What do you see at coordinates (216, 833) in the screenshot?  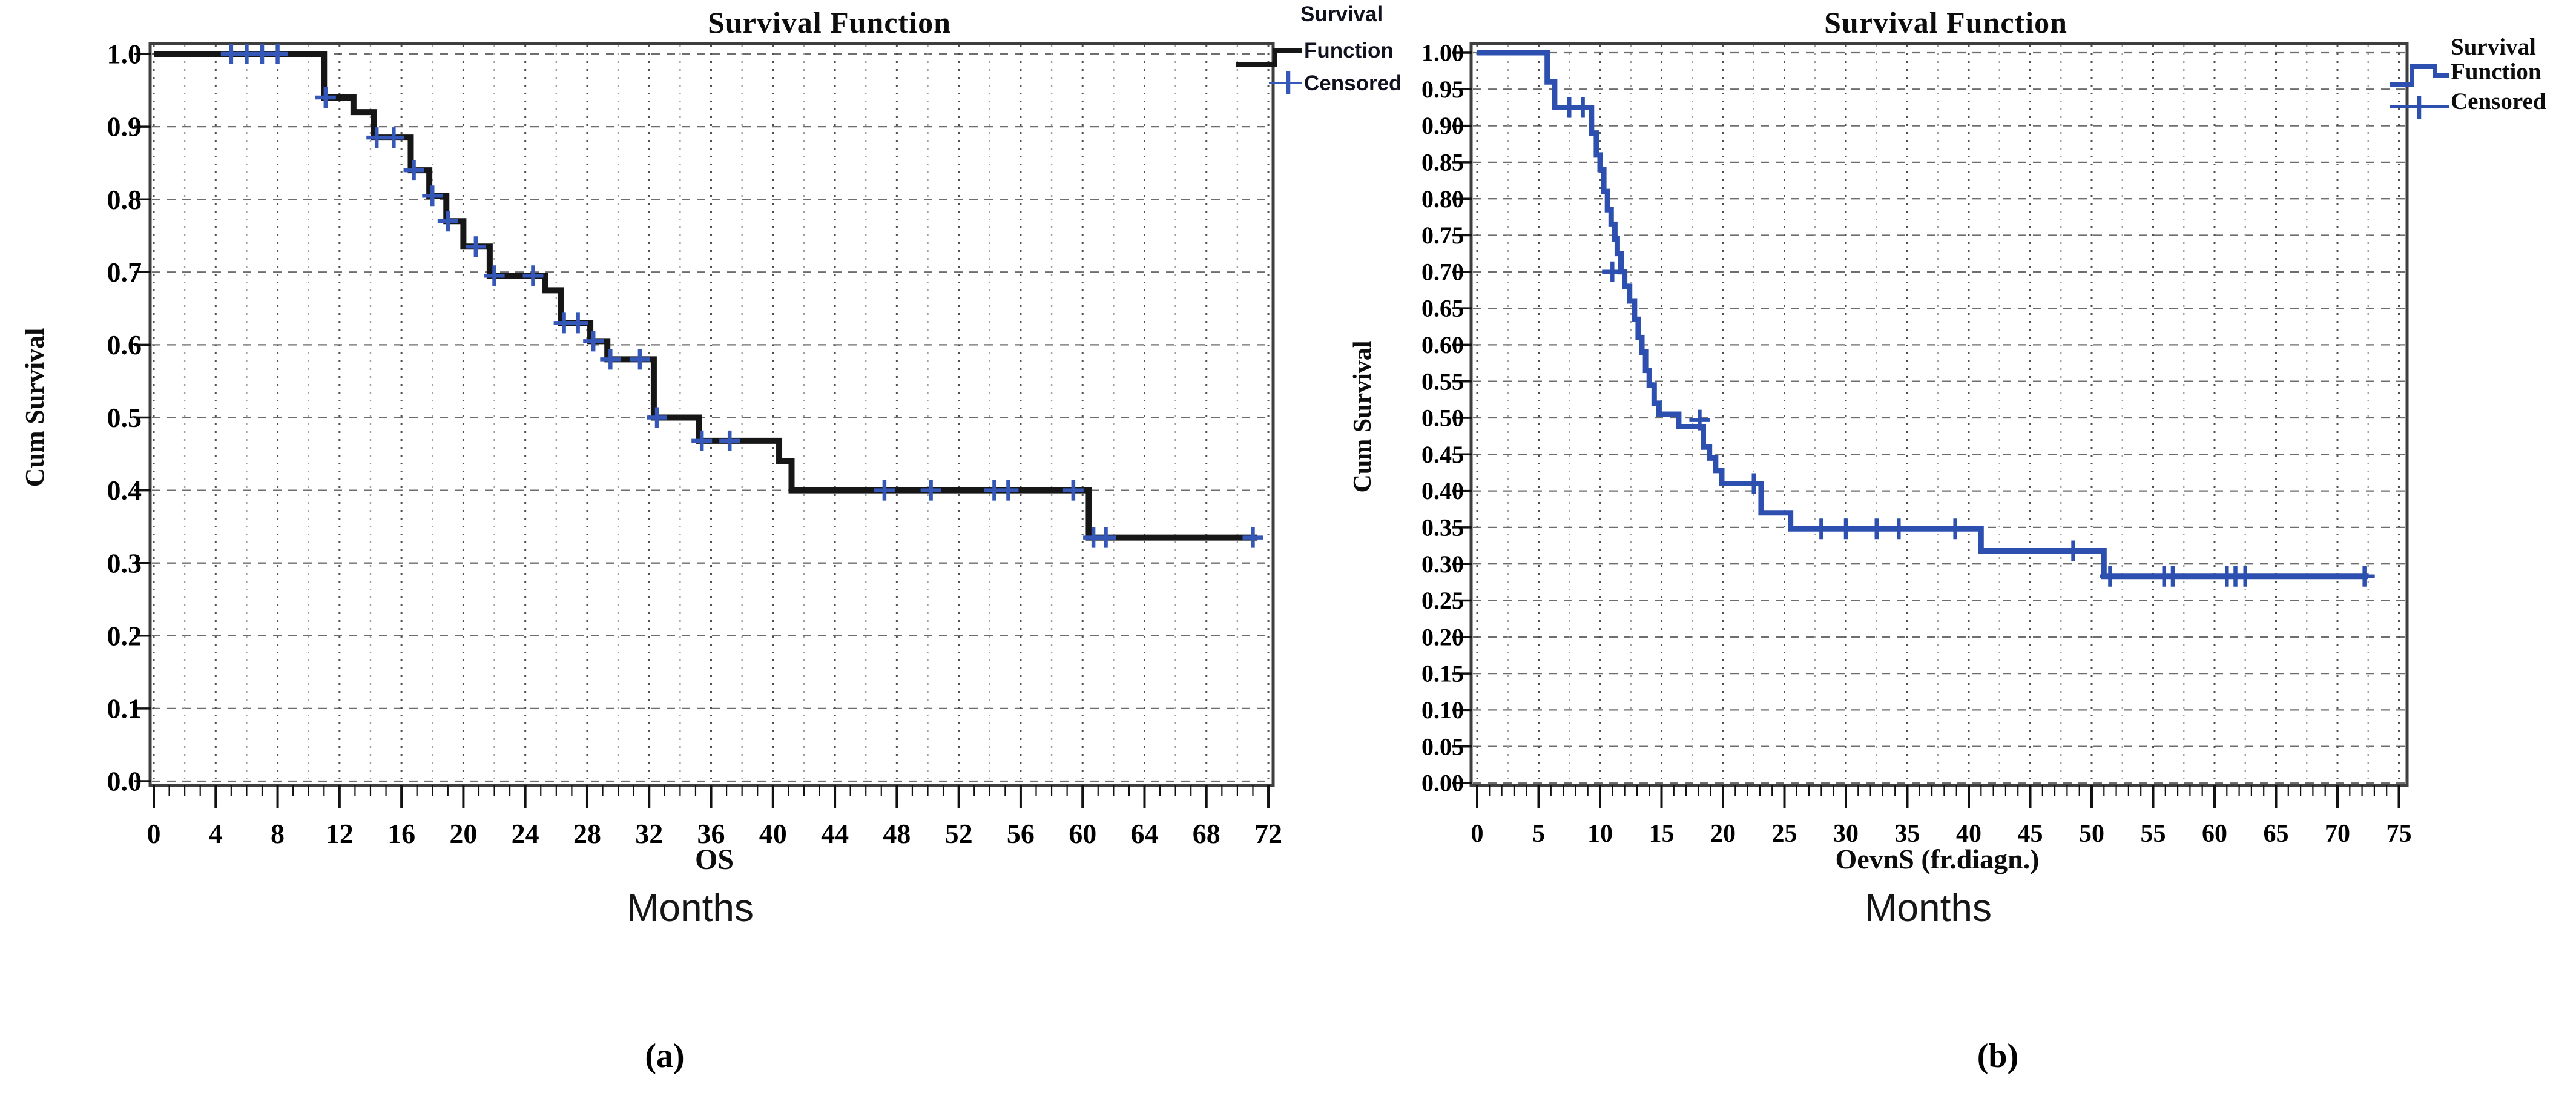 I see `x-tick-label: 4` at bounding box center [216, 833].